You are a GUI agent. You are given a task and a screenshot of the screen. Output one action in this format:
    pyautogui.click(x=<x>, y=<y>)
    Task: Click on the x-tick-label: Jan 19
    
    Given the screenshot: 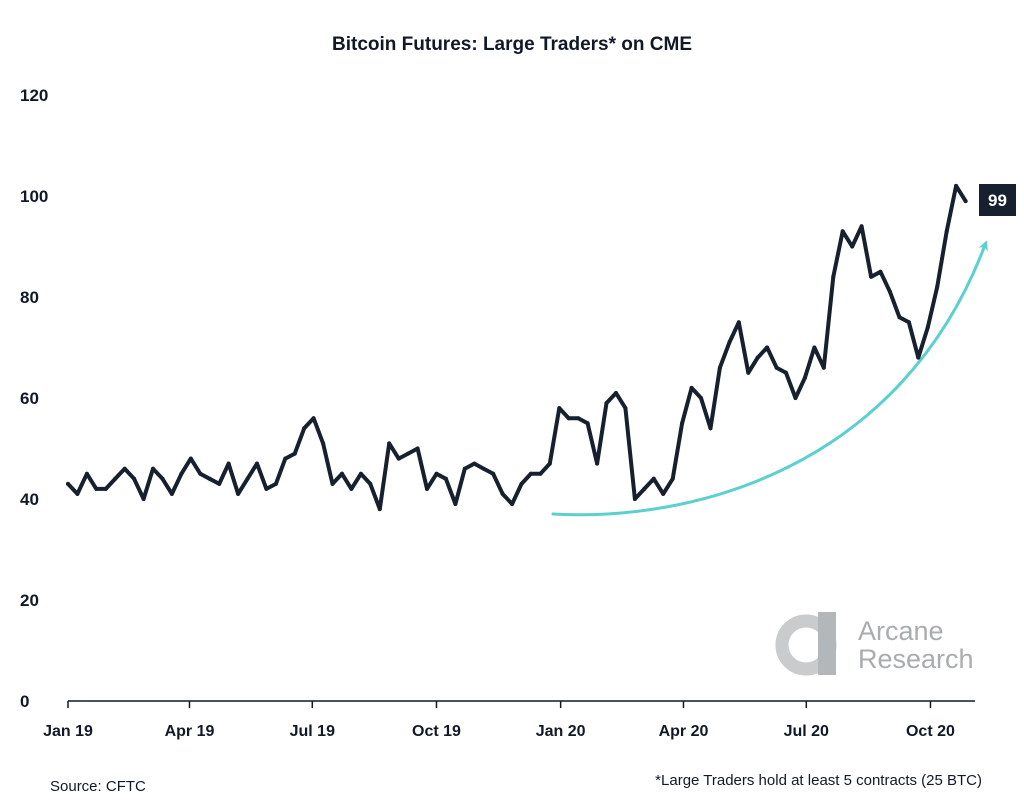 What is the action you would take?
    pyautogui.click(x=68, y=731)
    